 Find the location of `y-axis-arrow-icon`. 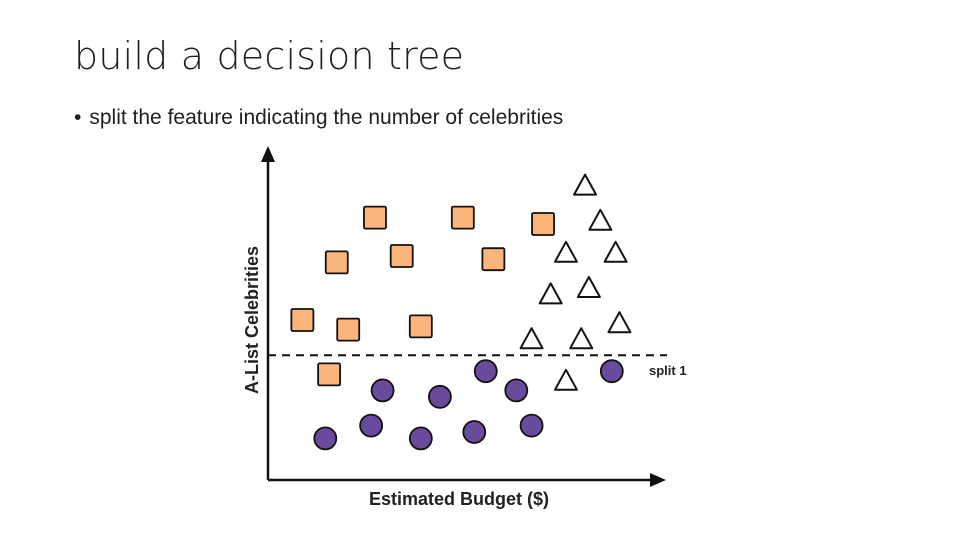

y-axis-arrow-icon is located at coordinates (268, 154).